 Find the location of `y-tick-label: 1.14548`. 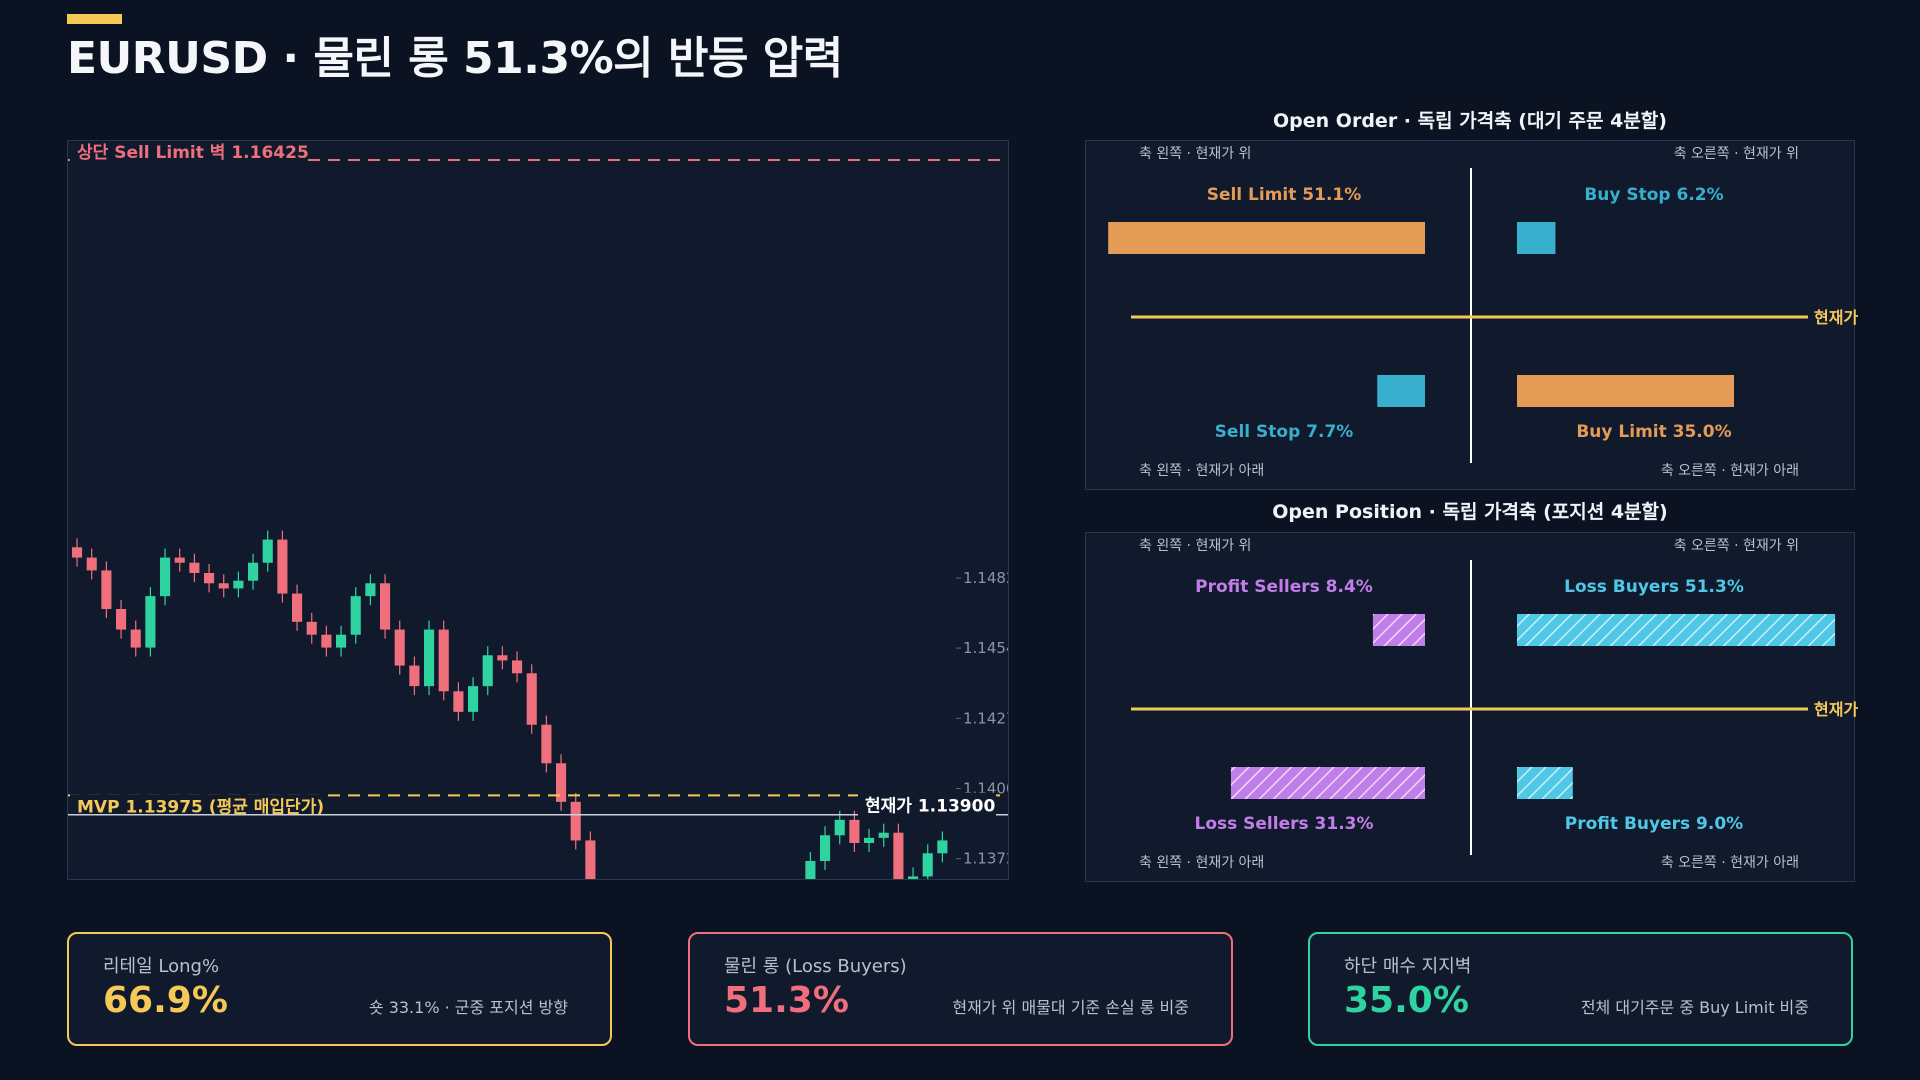

y-tick-label: 1.14548 is located at coordinates (985, 648).